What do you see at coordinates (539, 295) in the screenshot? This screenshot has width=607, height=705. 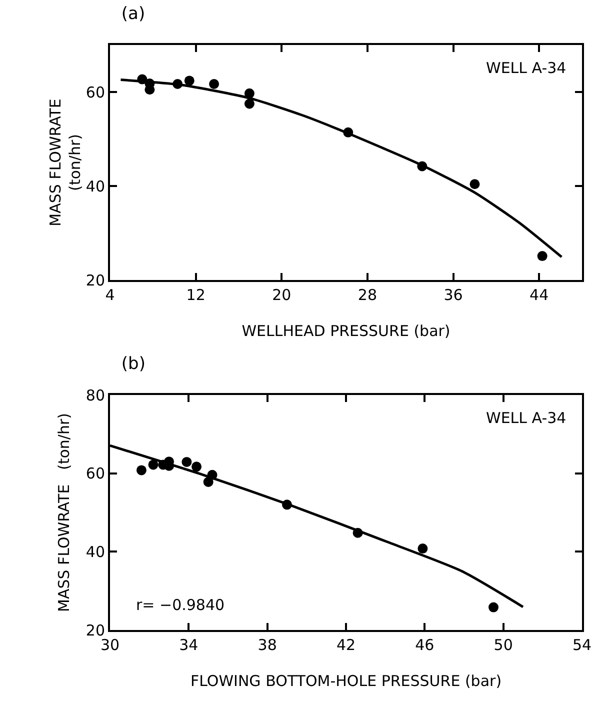 I see `x-tick-label: 44` at bounding box center [539, 295].